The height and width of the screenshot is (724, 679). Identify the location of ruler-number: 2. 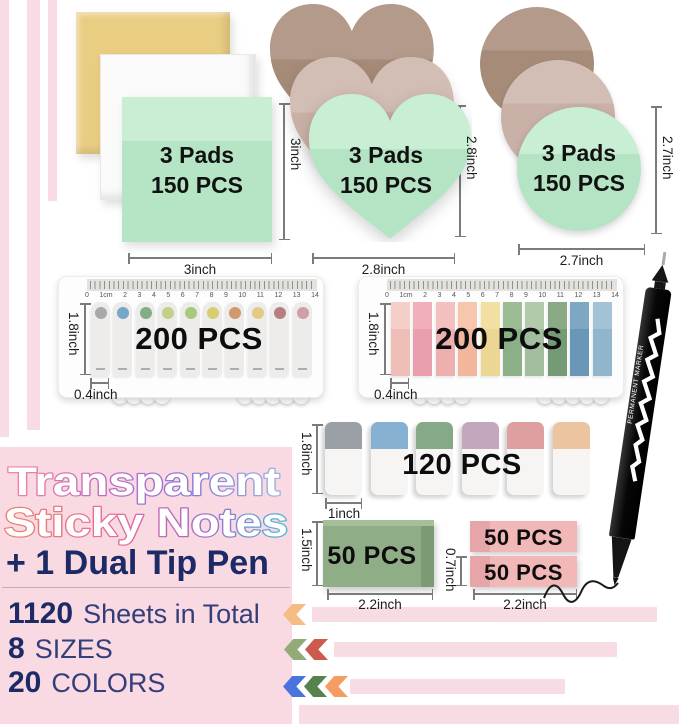
(425, 295).